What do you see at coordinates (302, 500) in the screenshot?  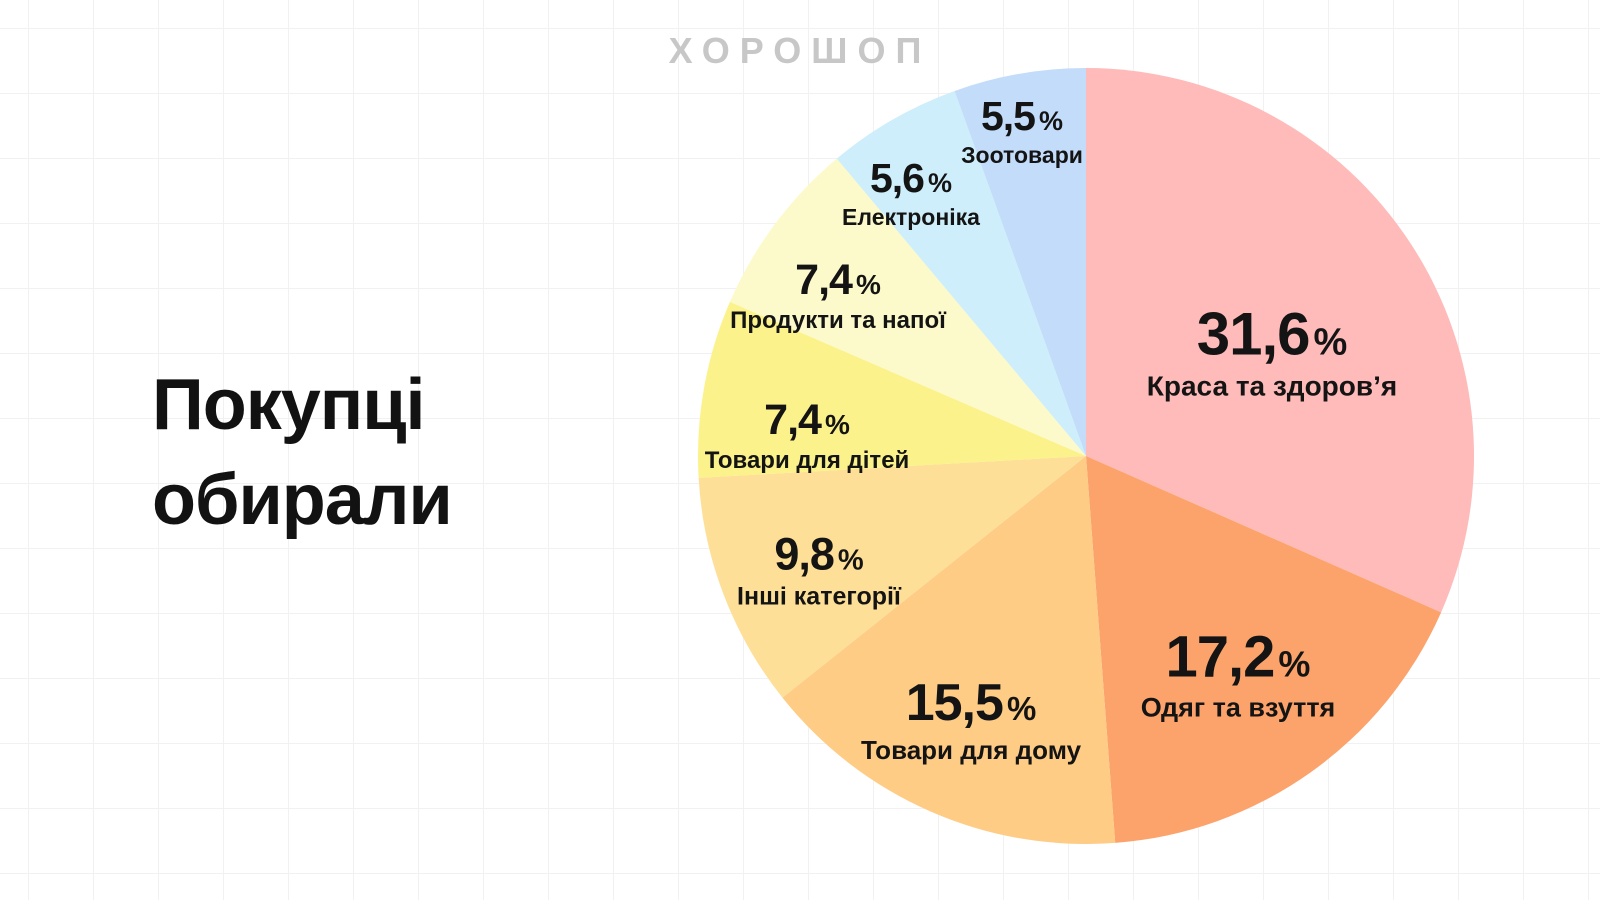 I see `page-title-line-2: обирали` at bounding box center [302, 500].